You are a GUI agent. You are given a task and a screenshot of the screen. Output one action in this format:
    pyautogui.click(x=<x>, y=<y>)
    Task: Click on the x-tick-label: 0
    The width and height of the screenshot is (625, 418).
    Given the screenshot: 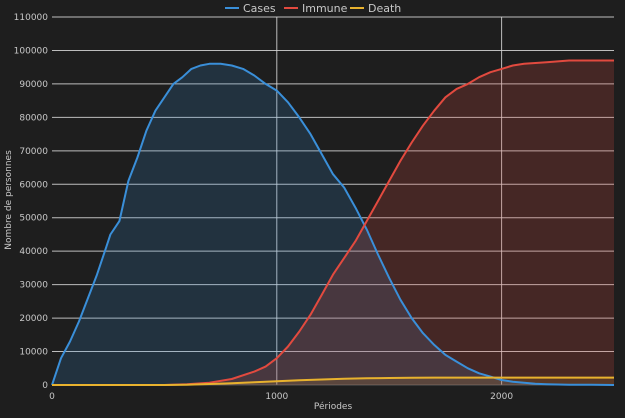 What is the action you would take?
    pyautogui.click(x=52, y=397)
    